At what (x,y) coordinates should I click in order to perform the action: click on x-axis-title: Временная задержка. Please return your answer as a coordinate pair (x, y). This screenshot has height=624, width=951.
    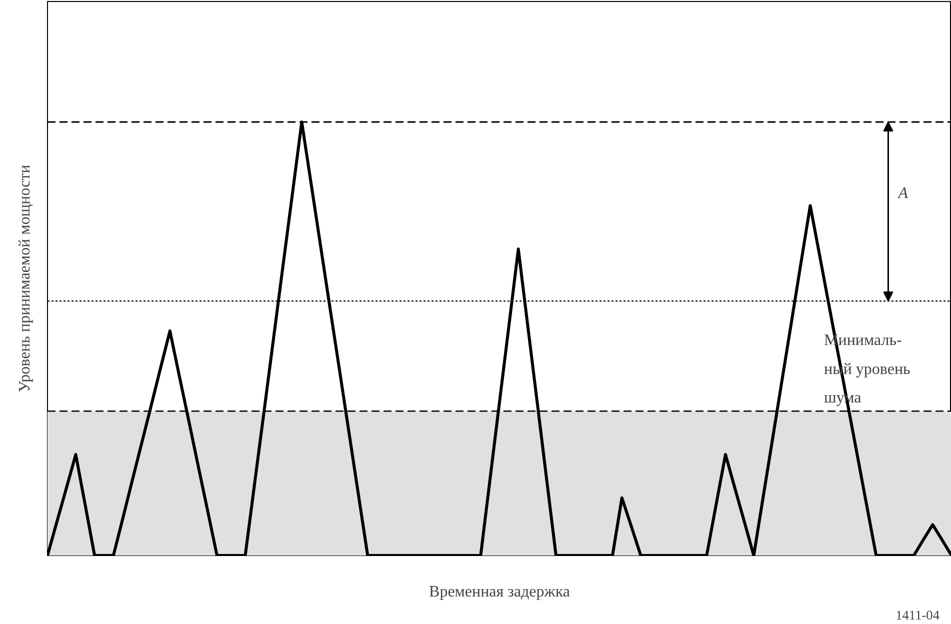
    Looking at the image, I should click on (499, 592).